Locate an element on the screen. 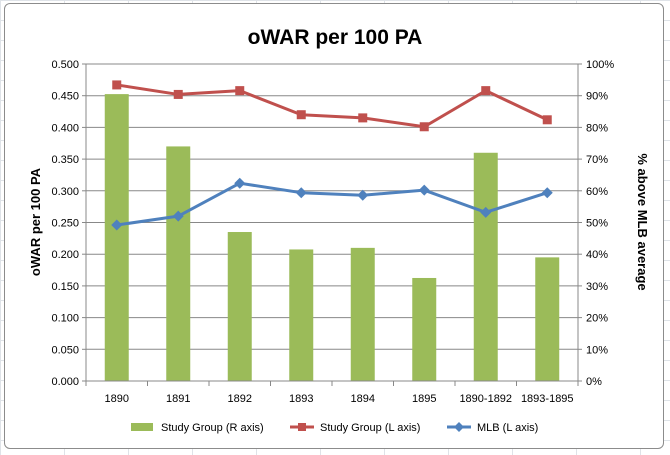 This screenshot has height=455, width=670. left-tick-label: 0.200 is located at coordinates (65, 255).